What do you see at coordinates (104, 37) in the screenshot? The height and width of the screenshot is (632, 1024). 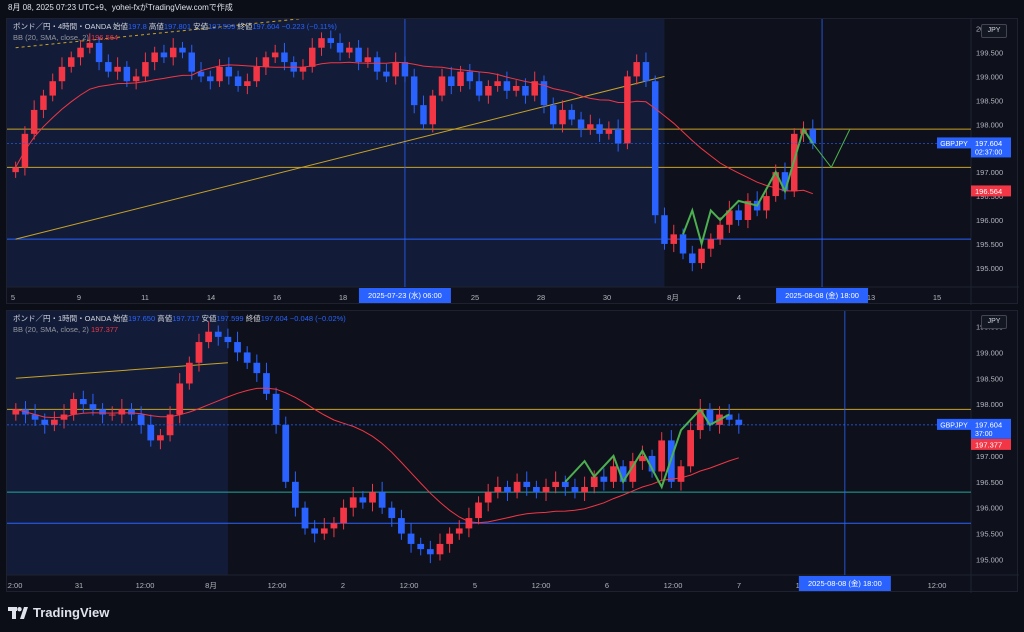 I see `bb-value: 196.564` at bounding box center [104, 37].